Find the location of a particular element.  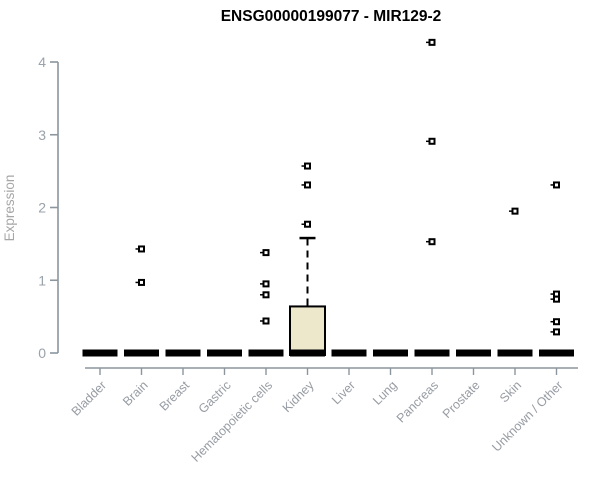

category-label: Brain is located at coordinates (135, 393).